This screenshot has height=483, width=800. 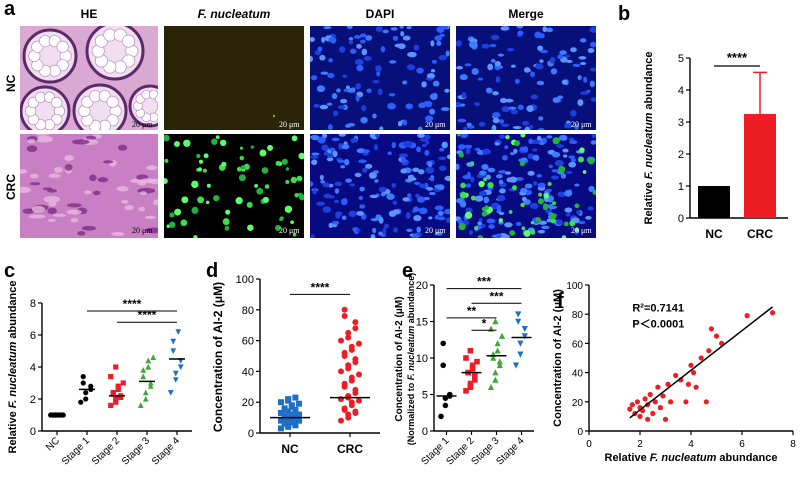 What do you see at coordinates (212, 271) in the screenshot?
I see `panel-label: d` at bounding box center [212, 271].